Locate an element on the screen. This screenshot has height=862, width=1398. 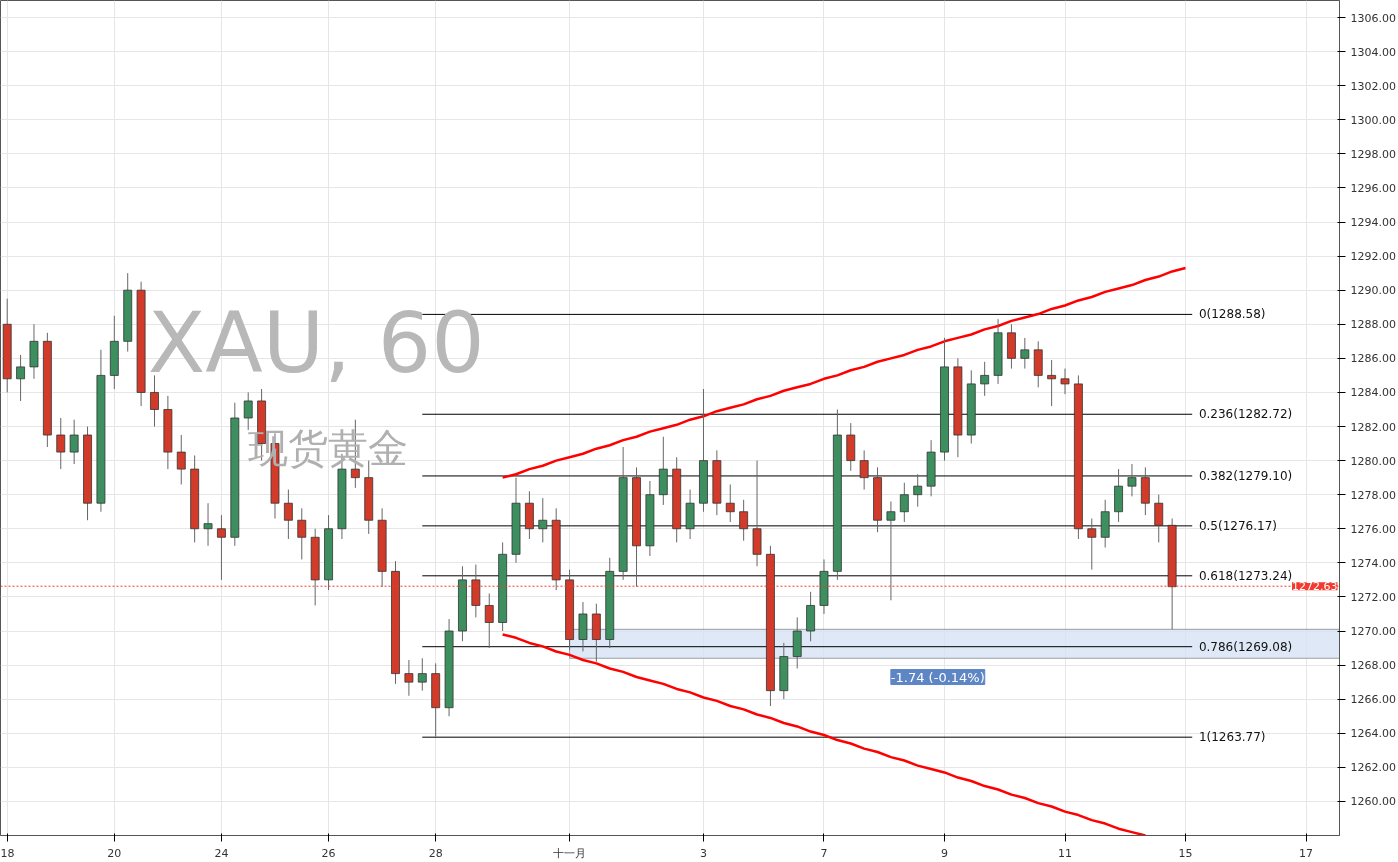
x-tick-label: 26 is located at coordinates (328, 853).